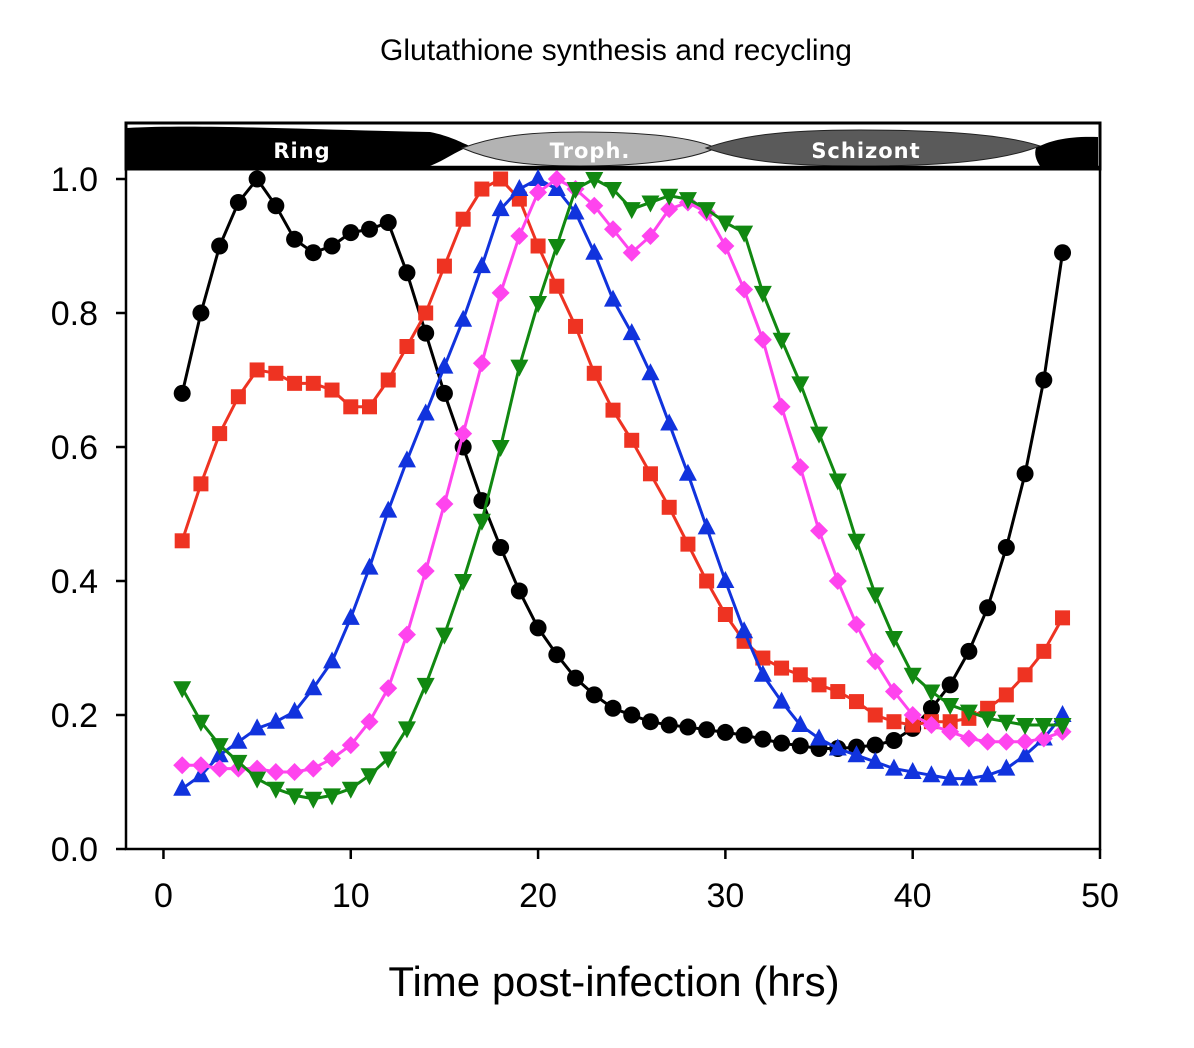 The height and width of the screenshot is (1048, 1194). What do you see at coordinates (74, 850) in the screenshot?
I see `y-tick-label: 0.0` at bounding box center [74, 850].